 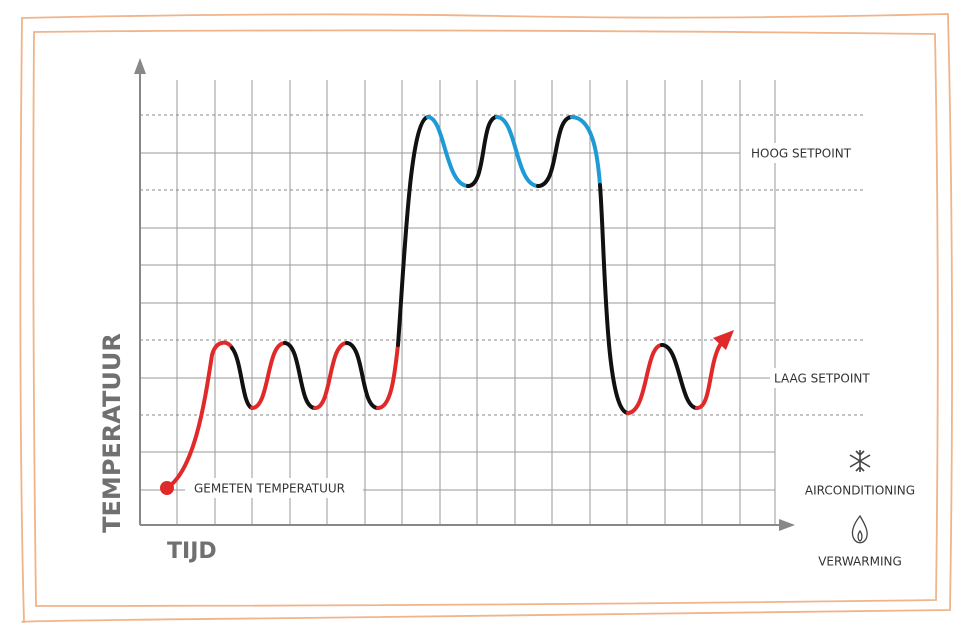 I want to click on cooling-label: AIRCONDITIONING, so click(x=860, y=491).